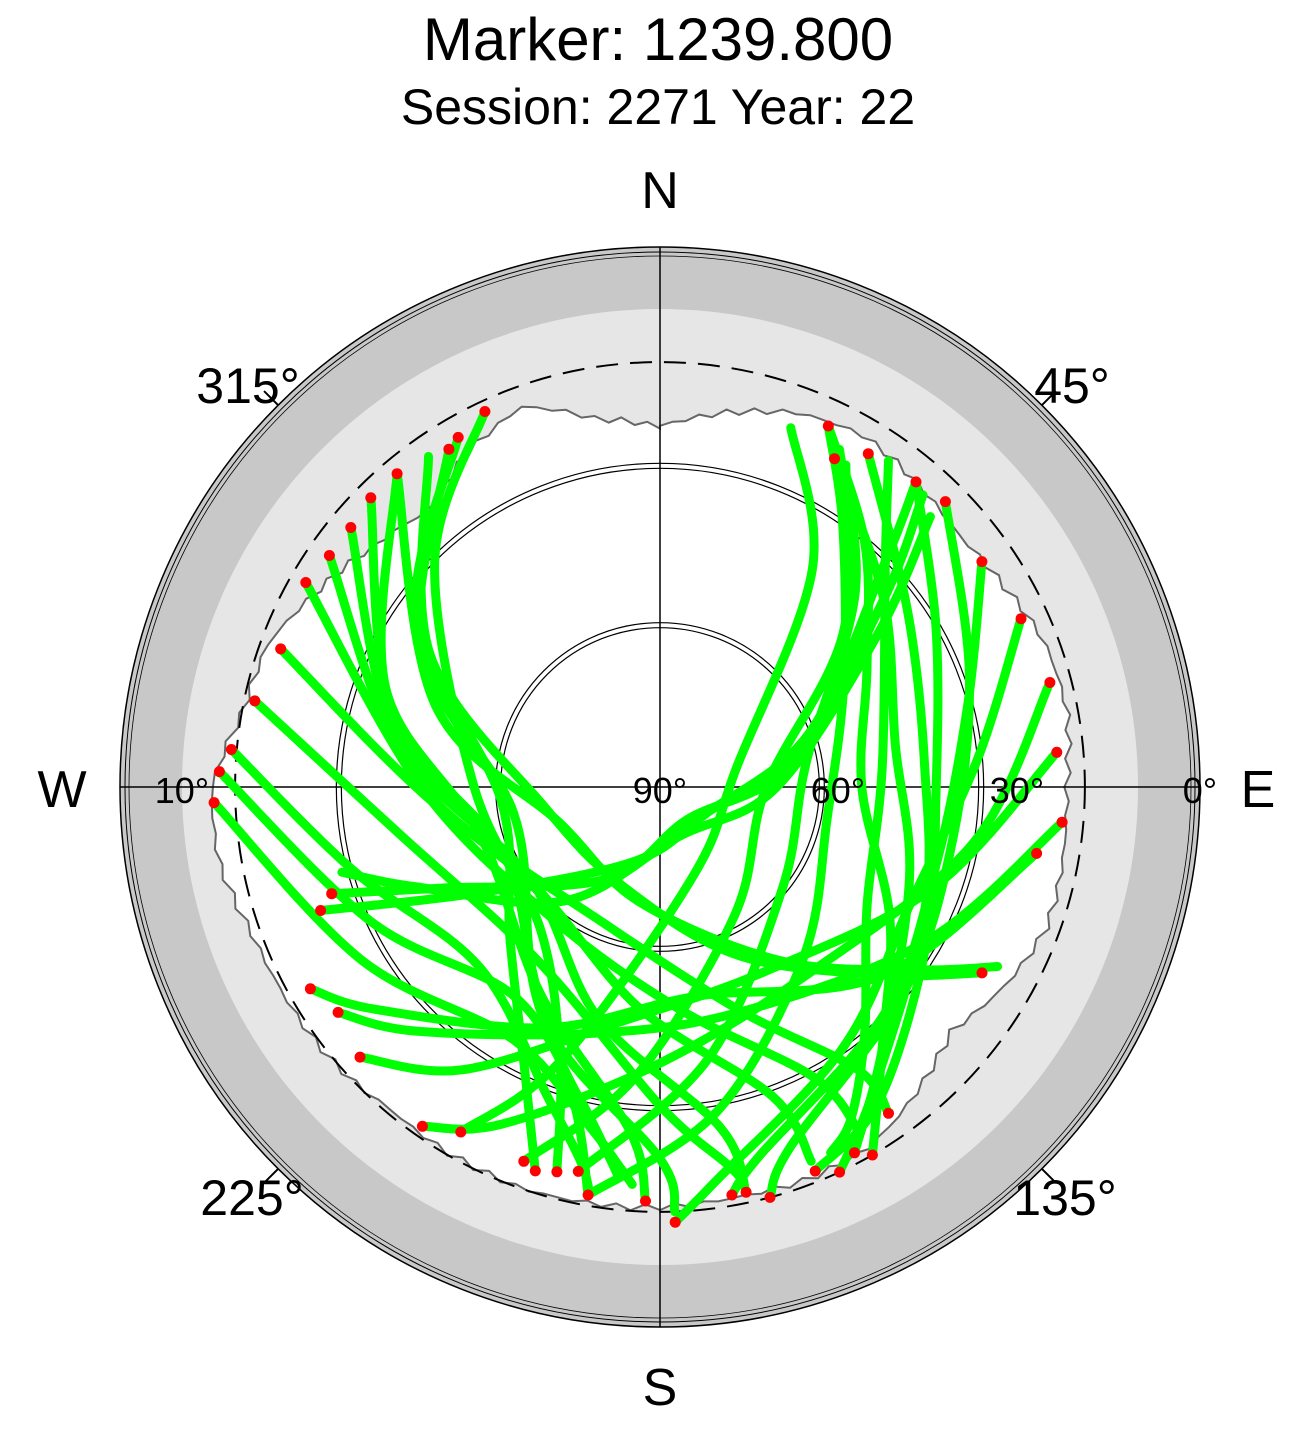 Image resolution: width=1316 pixels, height=1444 pixels. Describe the element at coordinates (658, 107) in the screenshot. I see `chart-subtitle: Session: 2271 Year: 22` at that location.